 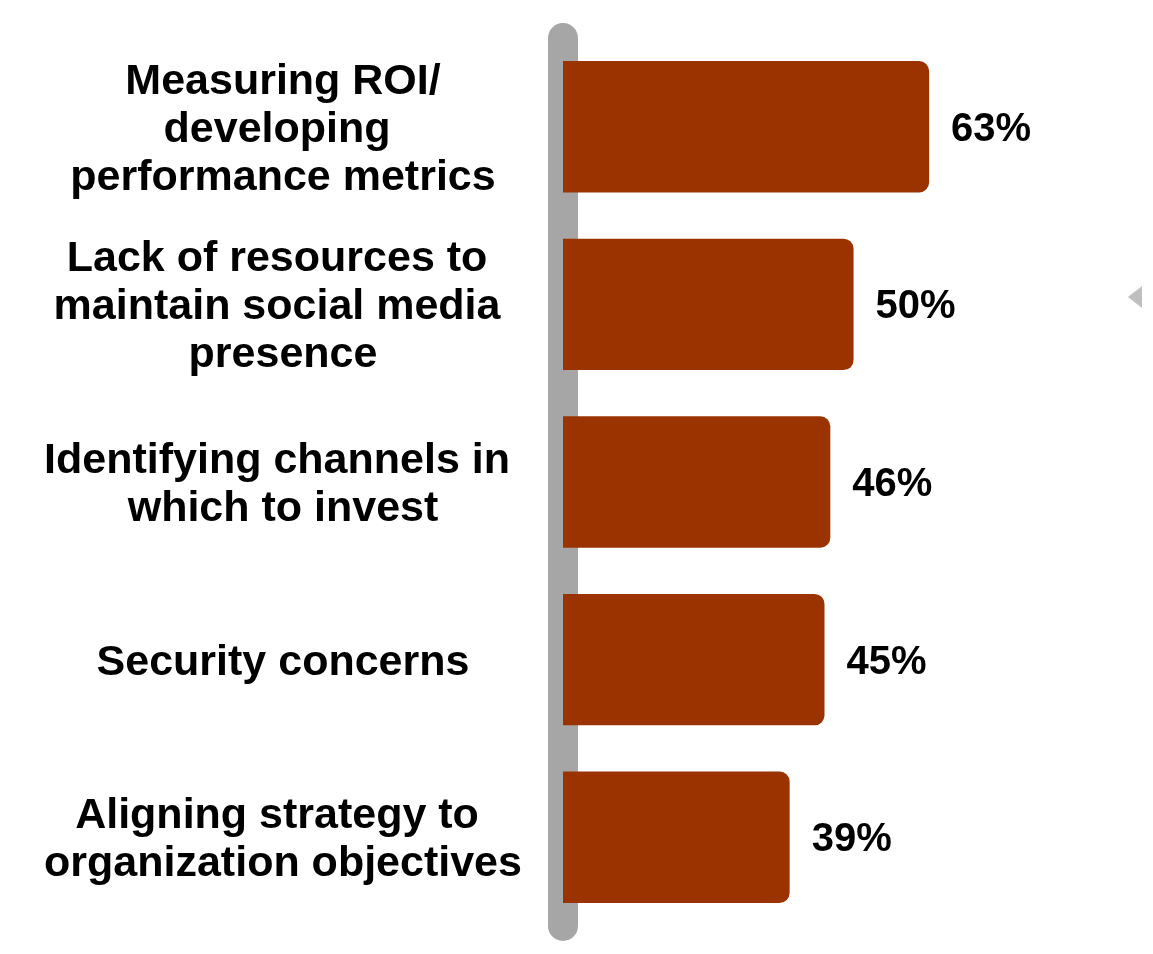 I want to click on data-label: 50%, so click(x=915, y=304).